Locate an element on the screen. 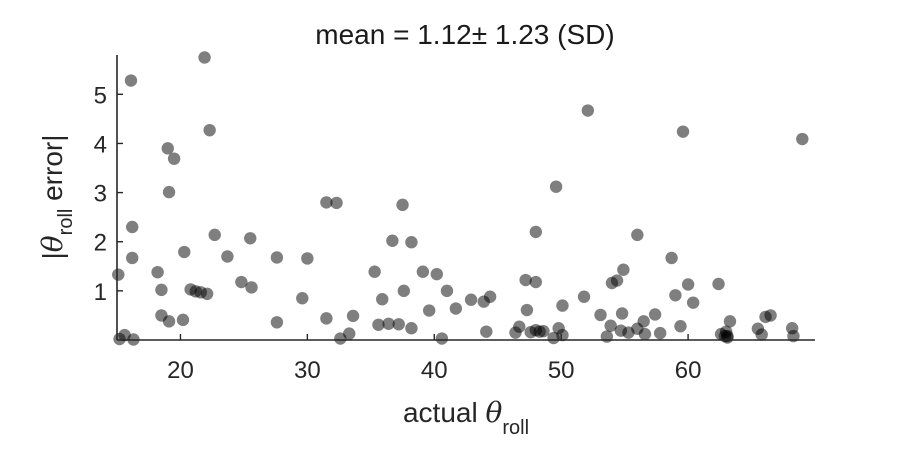 This screenshot has width=900, height=450. y-axis-label-symbol: θ is located at coordinates (52, 243).